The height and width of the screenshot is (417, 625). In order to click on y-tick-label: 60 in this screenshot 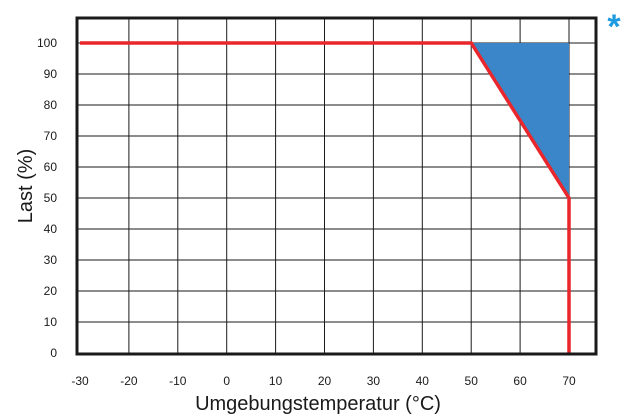, I will do `click(51, 167)`.